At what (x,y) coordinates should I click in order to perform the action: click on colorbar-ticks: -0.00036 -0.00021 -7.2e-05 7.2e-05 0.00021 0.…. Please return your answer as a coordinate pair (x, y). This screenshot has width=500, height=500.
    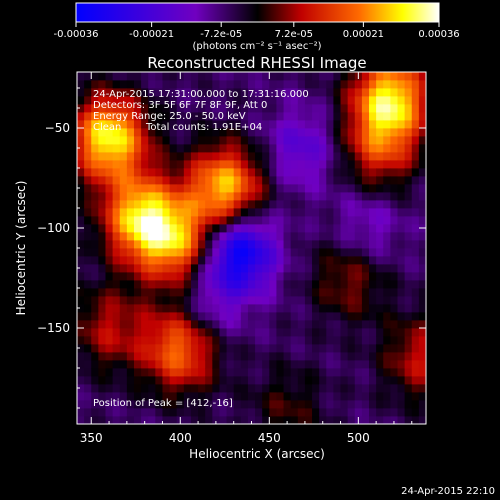
    Looking at the image, I should click on (257, 31).